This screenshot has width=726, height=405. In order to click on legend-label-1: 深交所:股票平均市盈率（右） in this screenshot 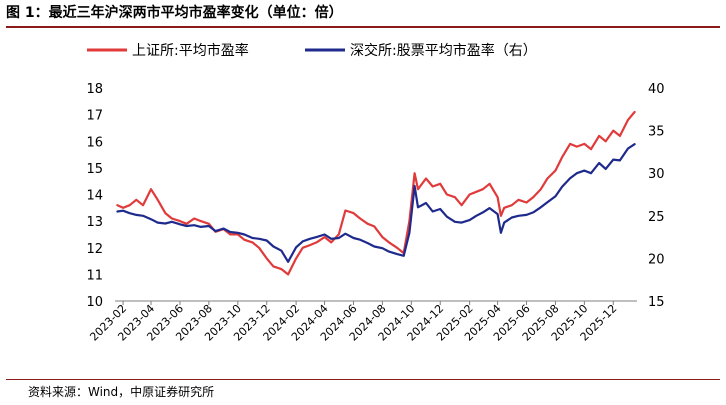, I will do `click(443, 50)`.